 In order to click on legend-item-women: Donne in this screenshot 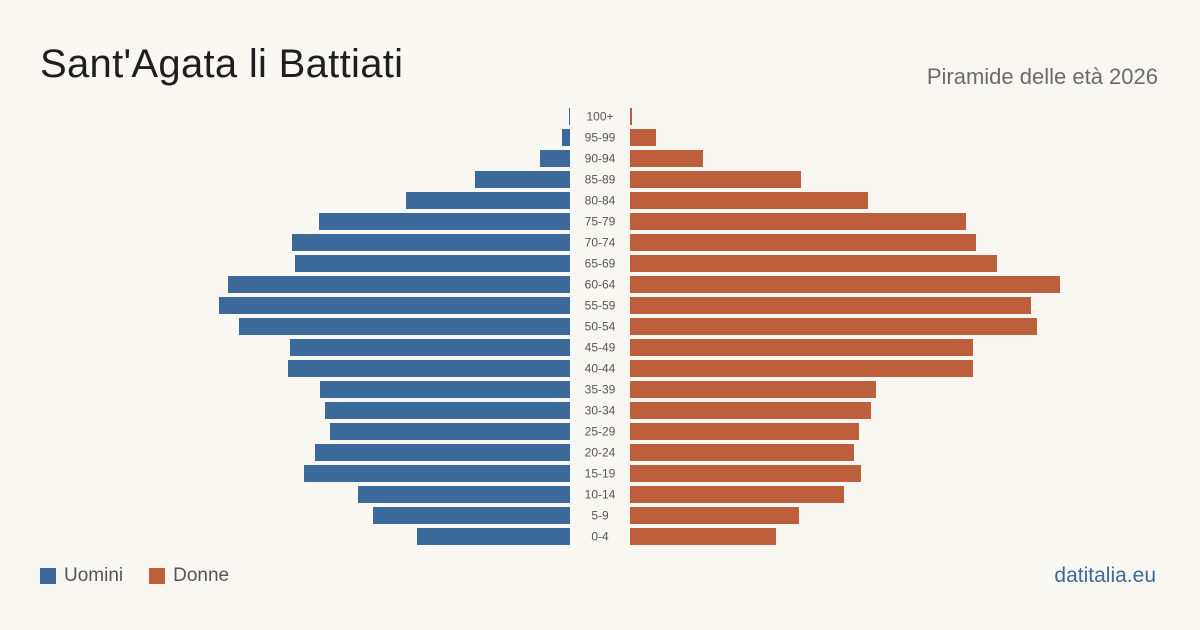, I will do `click(189, 576)`.